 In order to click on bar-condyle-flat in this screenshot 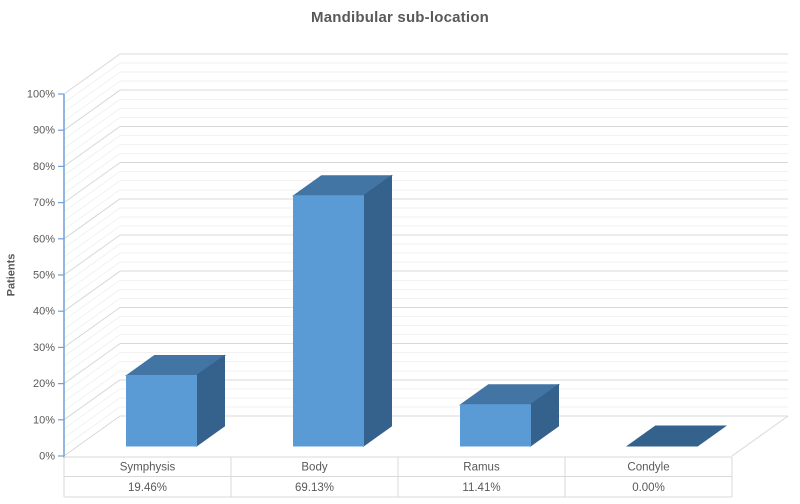, I will do `click(676, 436)`.